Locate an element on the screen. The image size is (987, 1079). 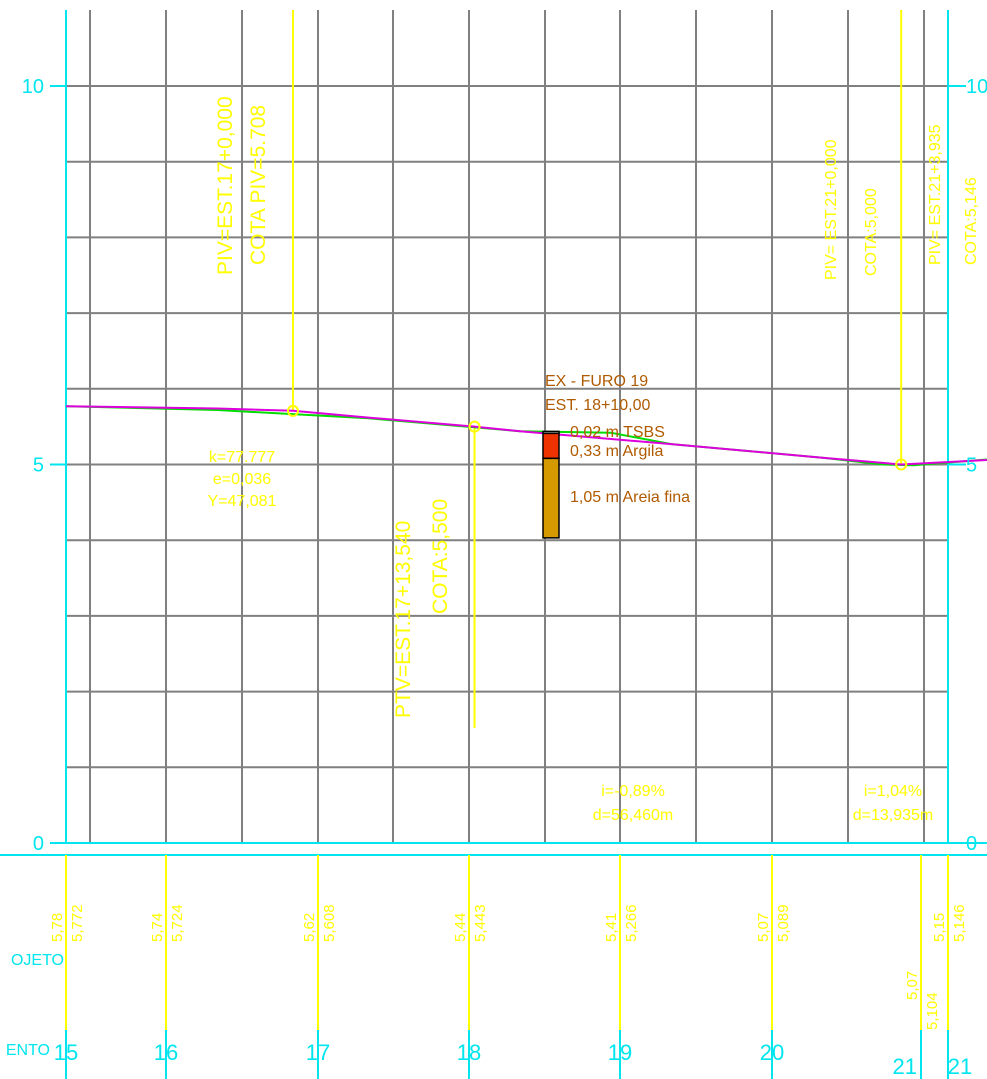
grade-d-0: d=56,460m is located at coordinates (633, 815).